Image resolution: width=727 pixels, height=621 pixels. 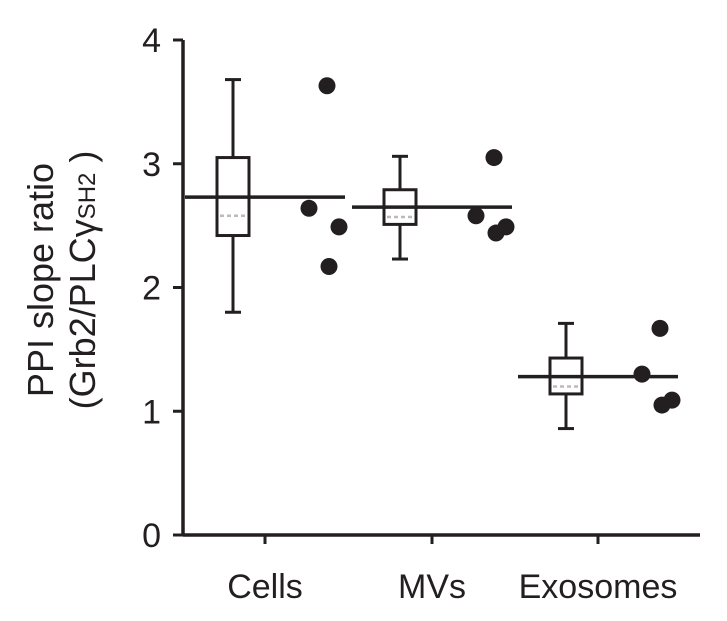 I want to click on box-group-mvs, so click(x=432, y=207).